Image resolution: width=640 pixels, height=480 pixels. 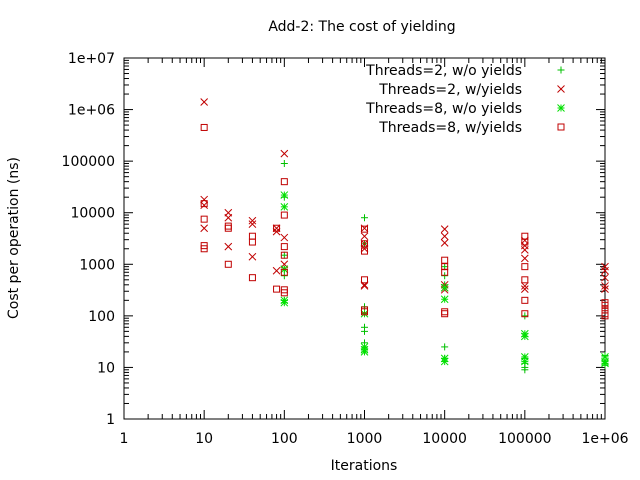 What do you see at coordinates (450, 90) in the screenshot?
I see `legend-label: Threads=2, w/yields` at bounding box center [450, 90].